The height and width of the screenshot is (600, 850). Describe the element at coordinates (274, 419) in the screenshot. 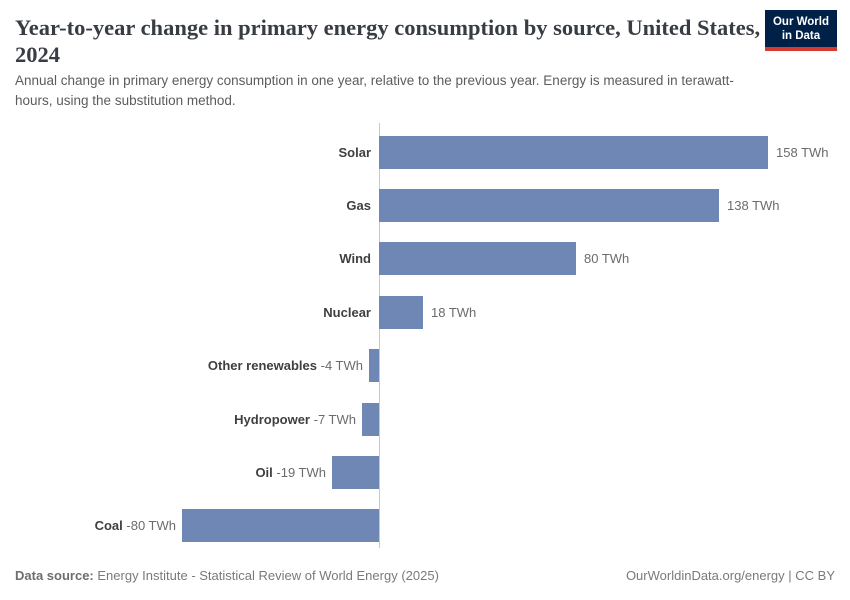

I see `category-label: Hydropower` at that location.